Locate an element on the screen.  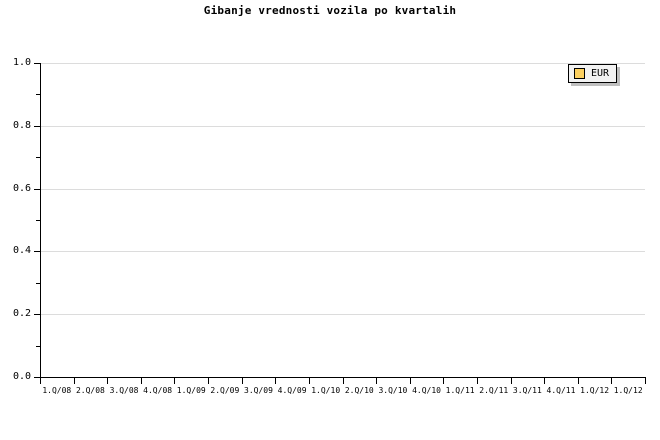
x-tick-label-15: 4.Q/11 is located at coordinates (561, 390).